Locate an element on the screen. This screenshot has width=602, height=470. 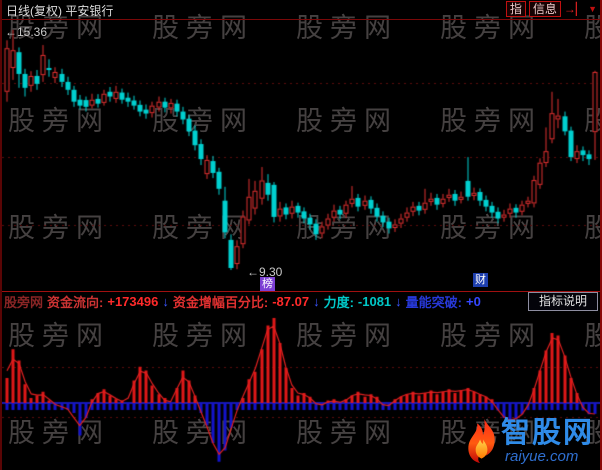
panel-separator is located at coordinates (301, 291).